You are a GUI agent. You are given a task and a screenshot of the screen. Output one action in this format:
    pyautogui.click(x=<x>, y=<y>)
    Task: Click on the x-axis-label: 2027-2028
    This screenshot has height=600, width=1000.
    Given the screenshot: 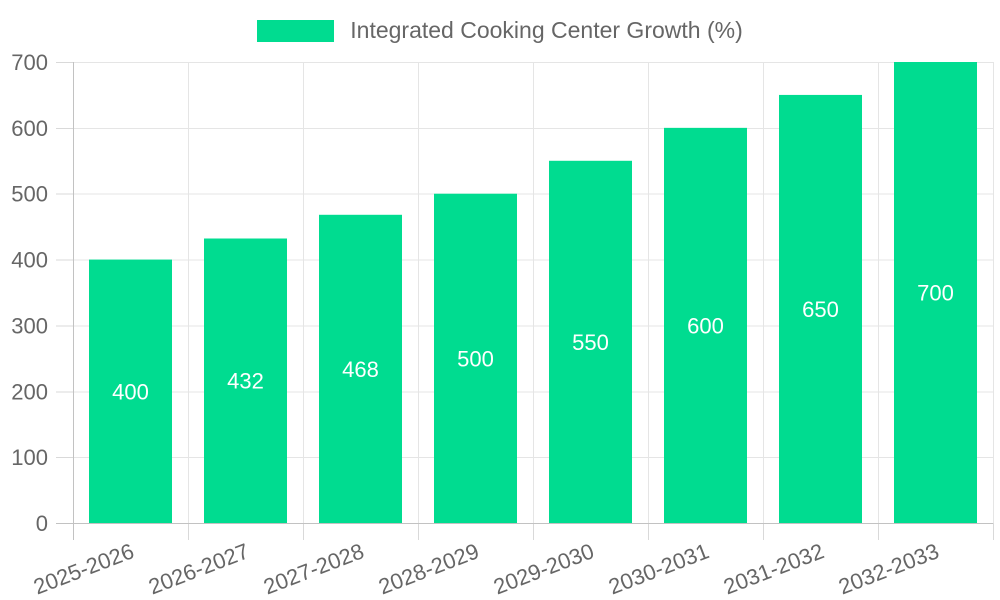 What is the action you would take?
    pyautogui.click(x=313, y=568)
    